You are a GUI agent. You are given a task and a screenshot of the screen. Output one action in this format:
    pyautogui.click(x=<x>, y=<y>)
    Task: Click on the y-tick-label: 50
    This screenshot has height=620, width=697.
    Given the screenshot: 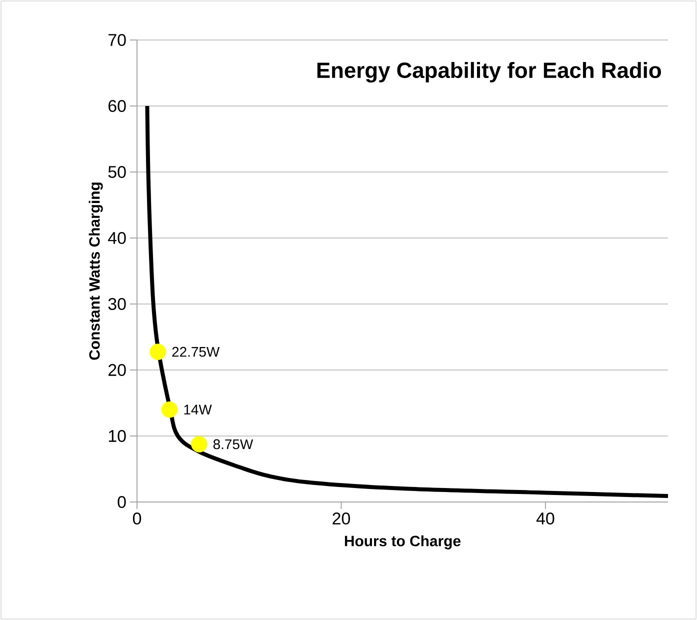 What is the action you would take?
    pyautogui.click(x=117, y=172)
    